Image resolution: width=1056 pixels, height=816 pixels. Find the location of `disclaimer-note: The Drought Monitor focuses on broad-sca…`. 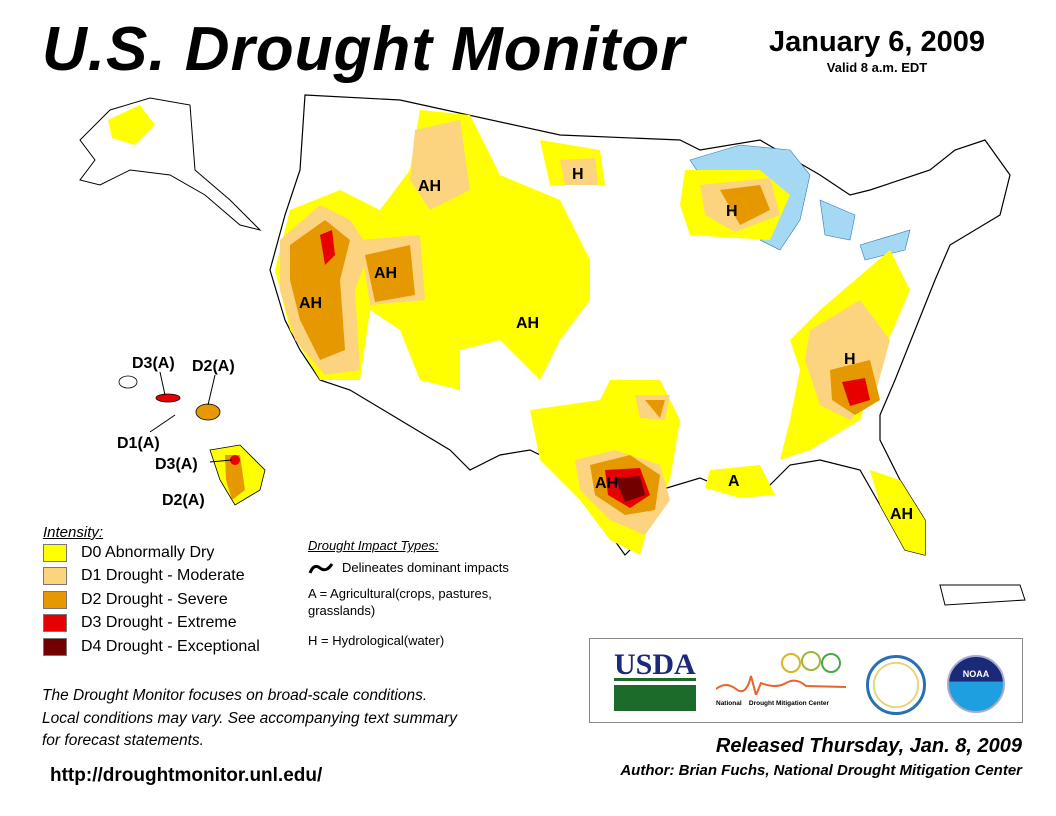

disclaimer-note: The Drought Monitor focuses on broad-sca… is located at coordinates (249, 719).